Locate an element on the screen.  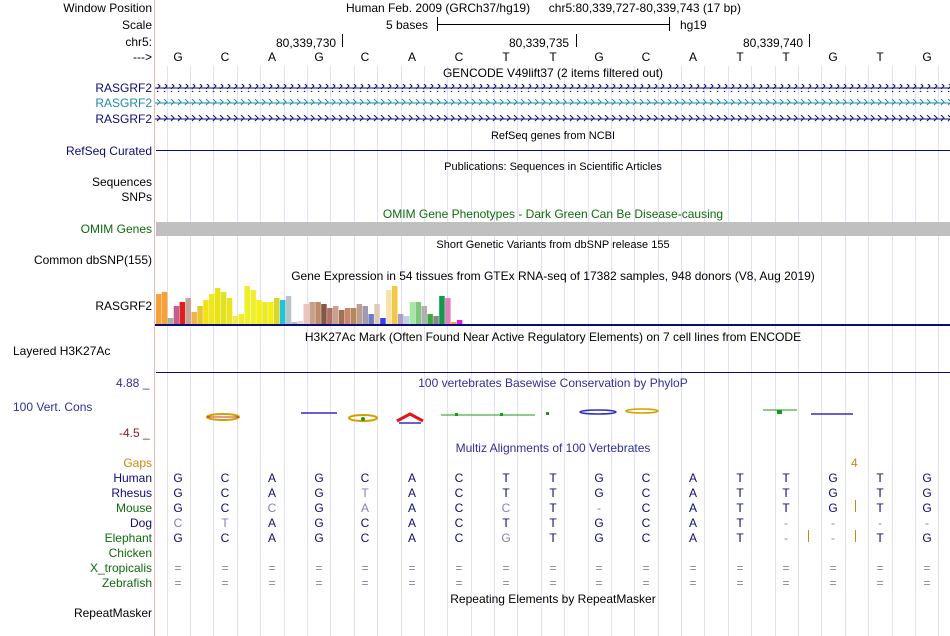
multiz-track-title: Multiz Alignments of 100 Vertebrates is located at coordinates (553, 448).